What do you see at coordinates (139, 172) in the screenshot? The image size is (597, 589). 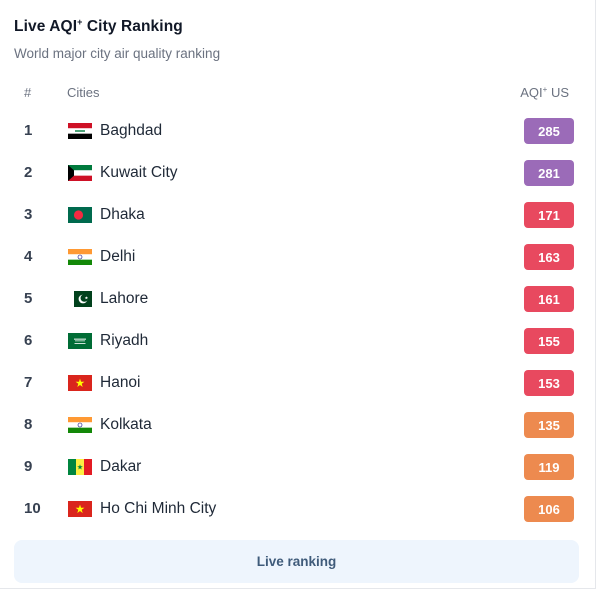 I see `city-name: Kuwait City` at bounding box center [139, 172].